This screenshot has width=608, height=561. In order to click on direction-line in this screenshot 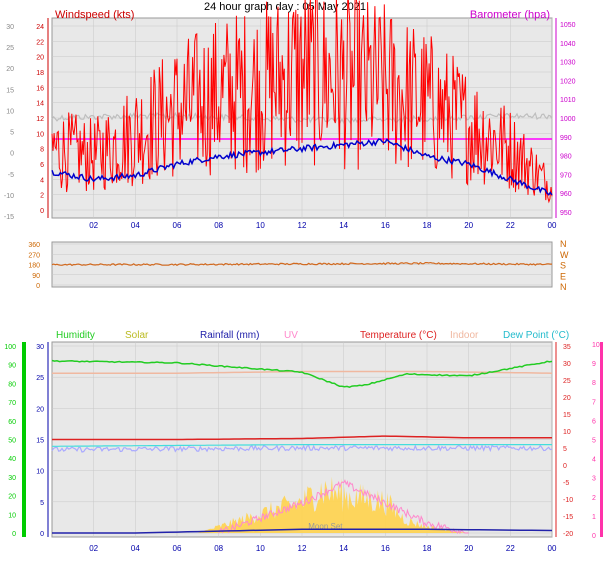, I will do `click(301, 264)`.